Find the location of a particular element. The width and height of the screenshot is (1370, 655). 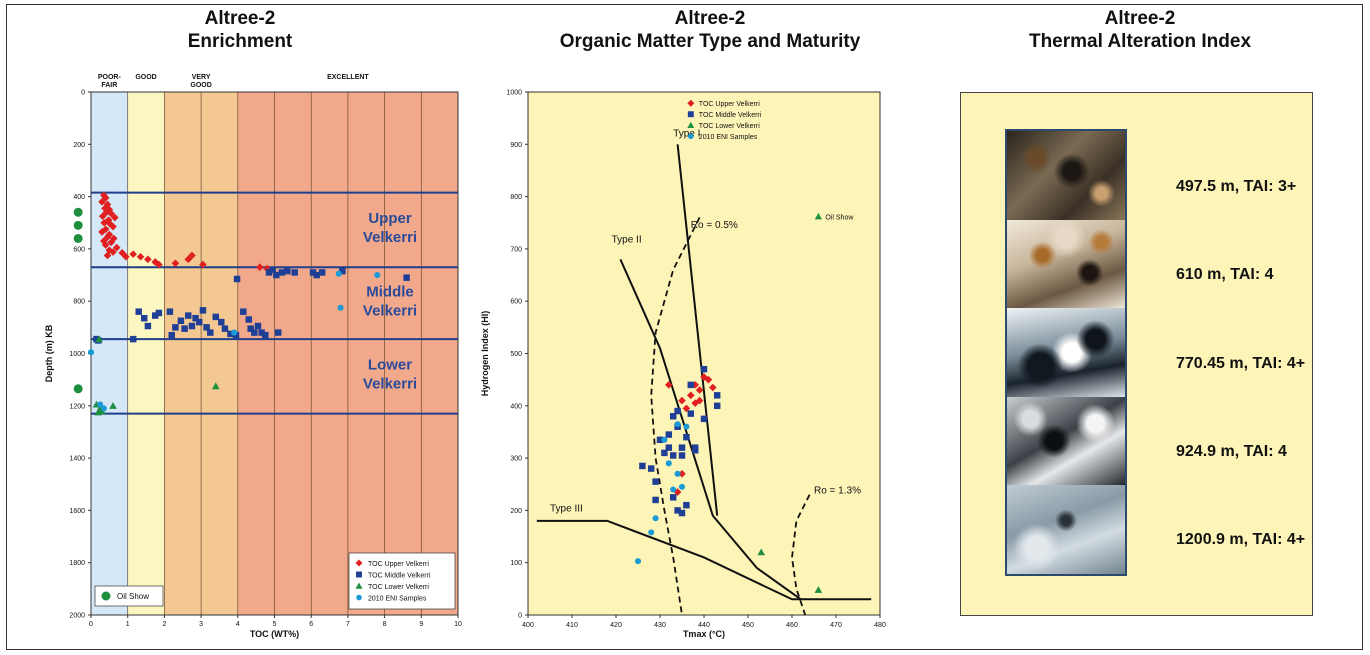

y-tick-label: 400 is located at coordinates (516, 406).